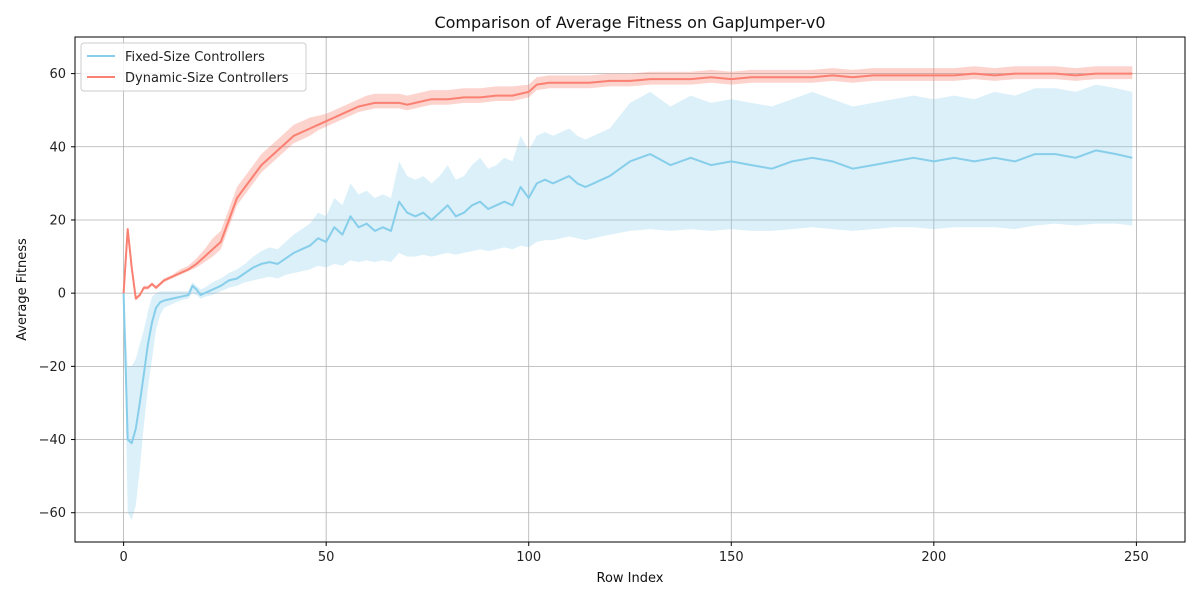 This screenshot has height=600, width=1200. I want to click on legend-label-dynamic: Dynamic-Size Controllers, so click(207, 78).